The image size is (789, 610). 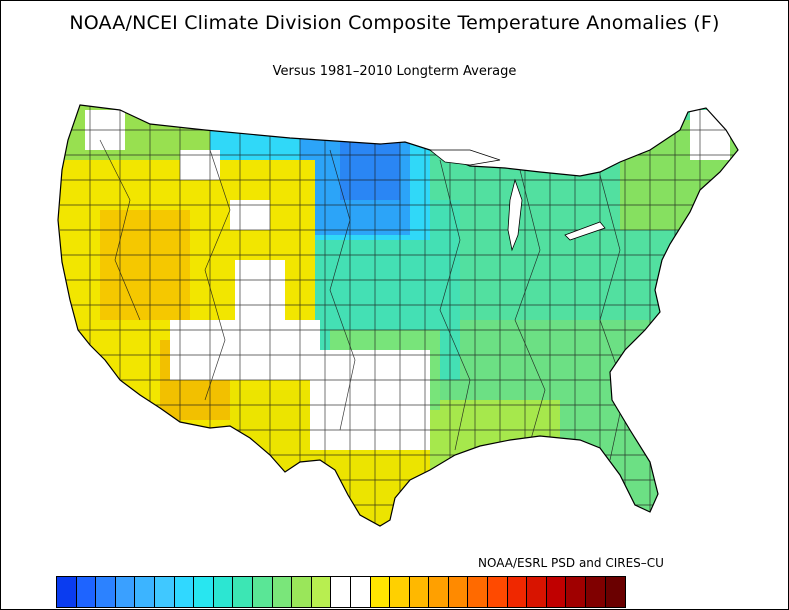 I want to click on map-region-montana-neutral, so click(x=200, y=165).